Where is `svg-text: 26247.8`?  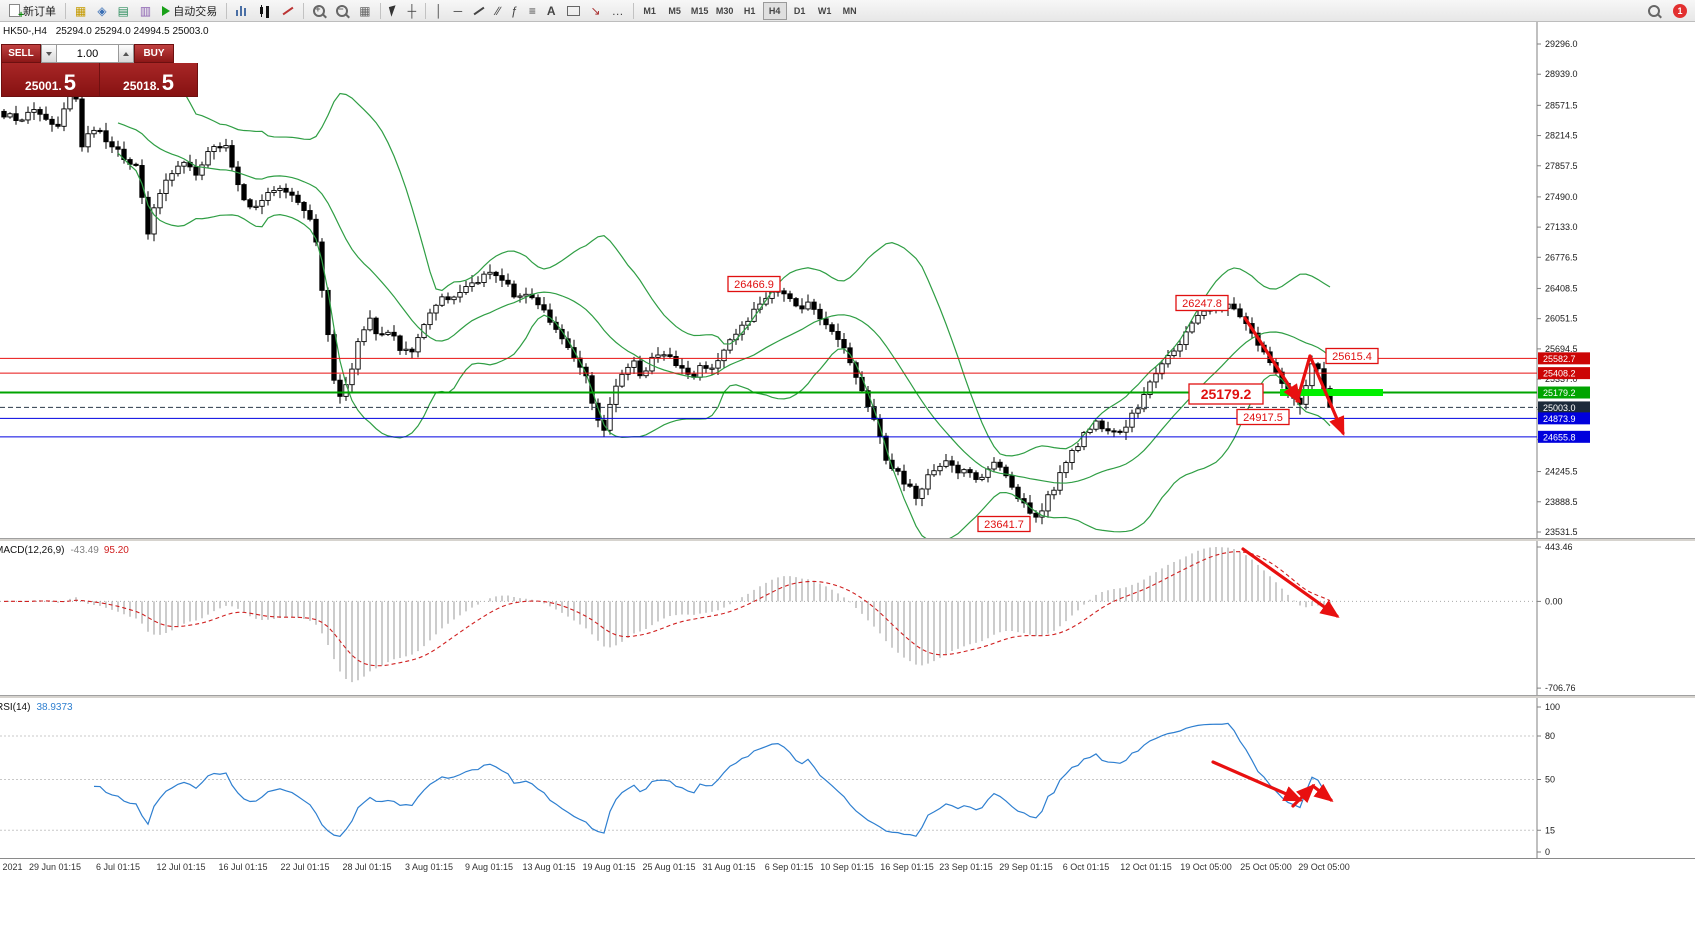 svg-text: 26247.8 is located at coordinates (1202, 304).